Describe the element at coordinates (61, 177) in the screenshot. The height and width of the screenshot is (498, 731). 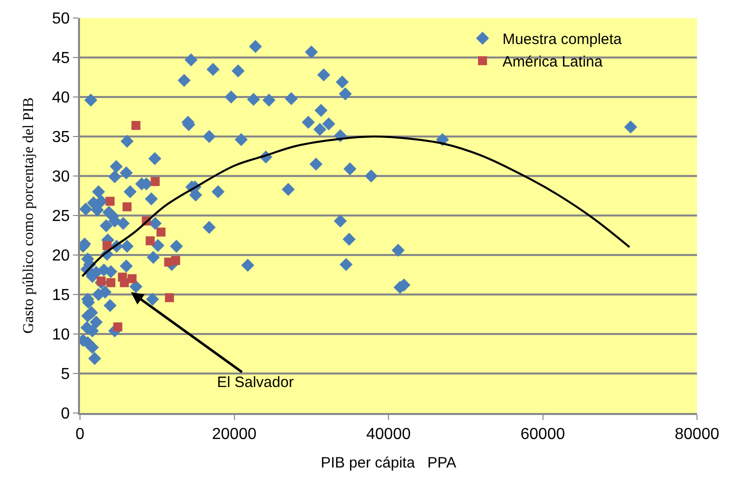
I see `y-tick-label: 30` at that location.